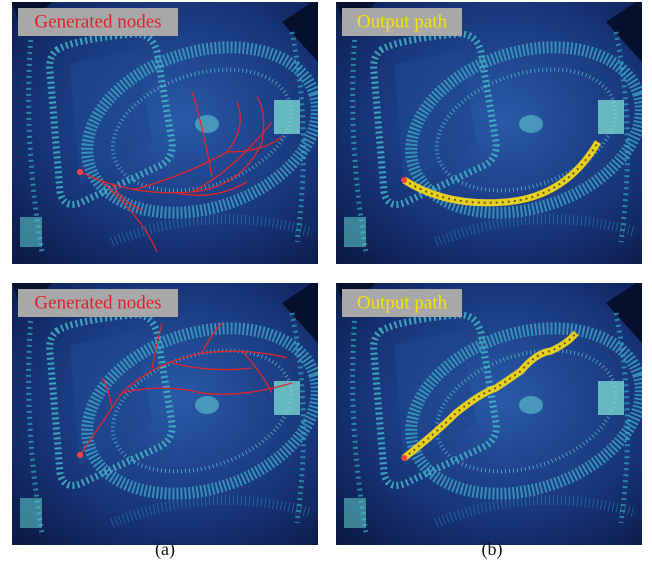 This screenshot has width=652, height=564. What do you see at coordinates (490, 395) in the screenshot?
I see `output-path` at bounding box center [490, 395].